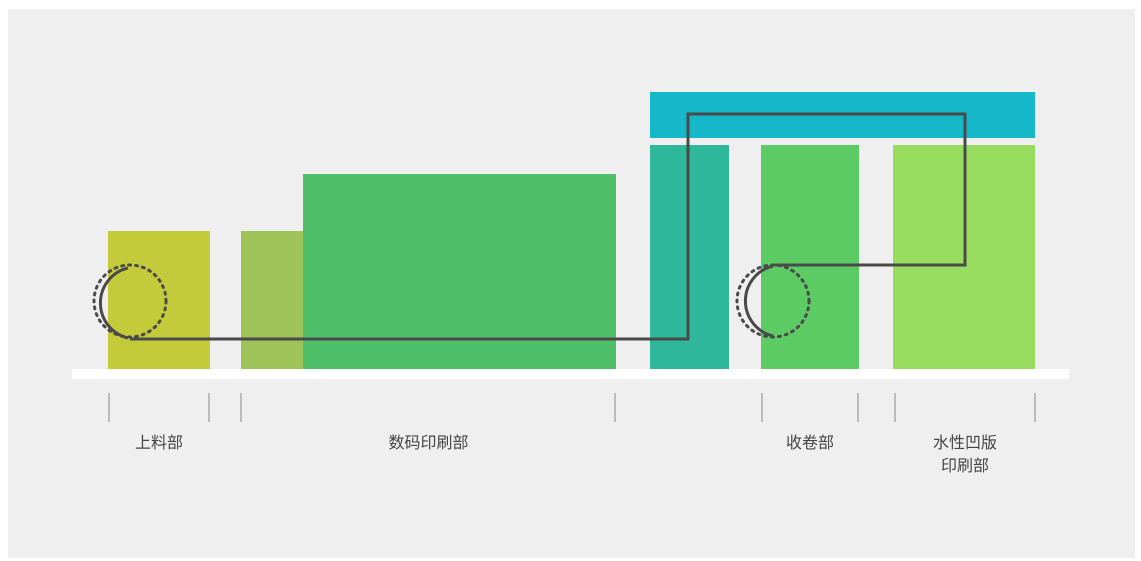 This screenshot has width=1141, height=561. What do you see at coordinates (810, 258) in the screenshot?
I see `rewind-unit-block` at bounding box center [810, 258].